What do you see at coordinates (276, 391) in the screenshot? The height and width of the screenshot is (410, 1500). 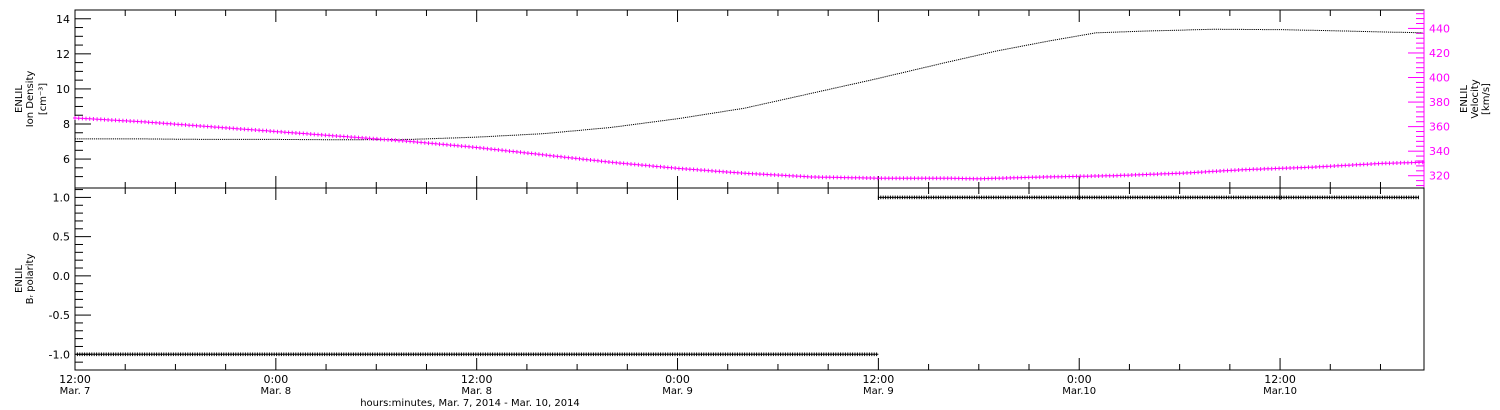 I see `date-tick-label: Mar. 8` at bounding box center [276, 391].